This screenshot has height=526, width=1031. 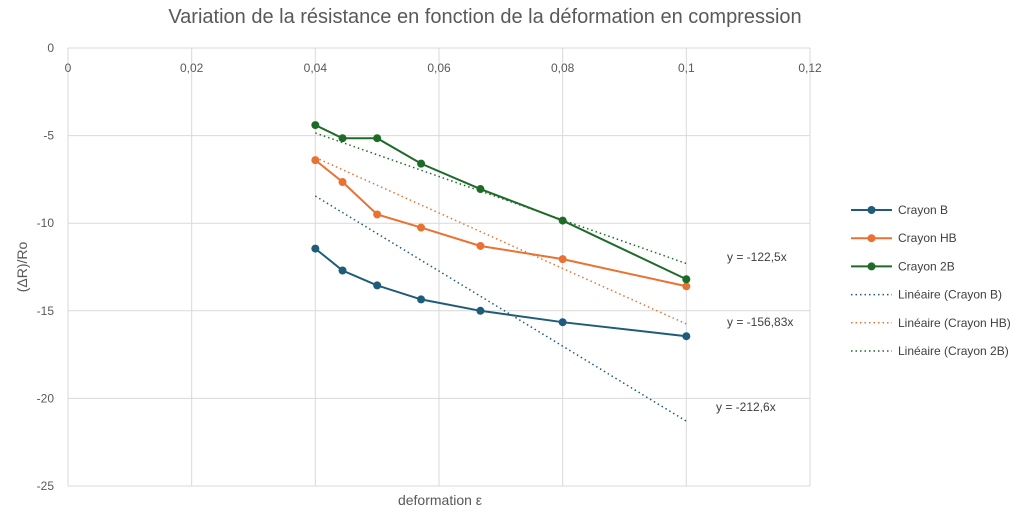 What do you see at coordinates (810, 68) in the screenshot?
I see `x-tick-label: 0,12` at bounding box center [810, 68].